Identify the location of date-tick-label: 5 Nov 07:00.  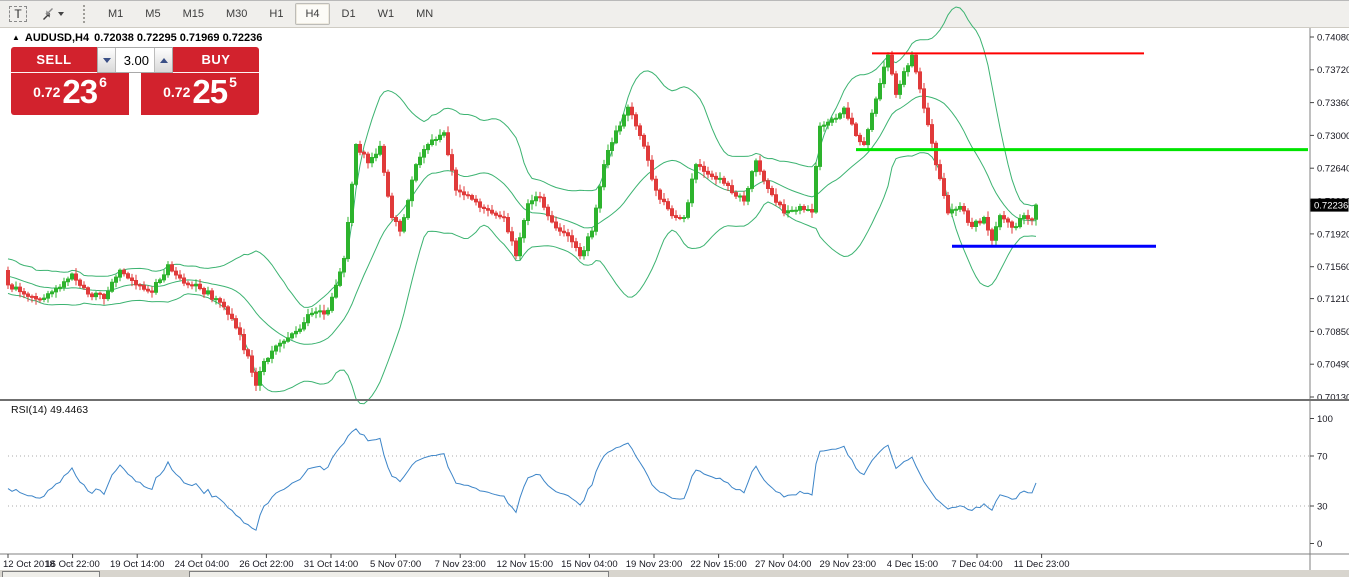
(395, 564).